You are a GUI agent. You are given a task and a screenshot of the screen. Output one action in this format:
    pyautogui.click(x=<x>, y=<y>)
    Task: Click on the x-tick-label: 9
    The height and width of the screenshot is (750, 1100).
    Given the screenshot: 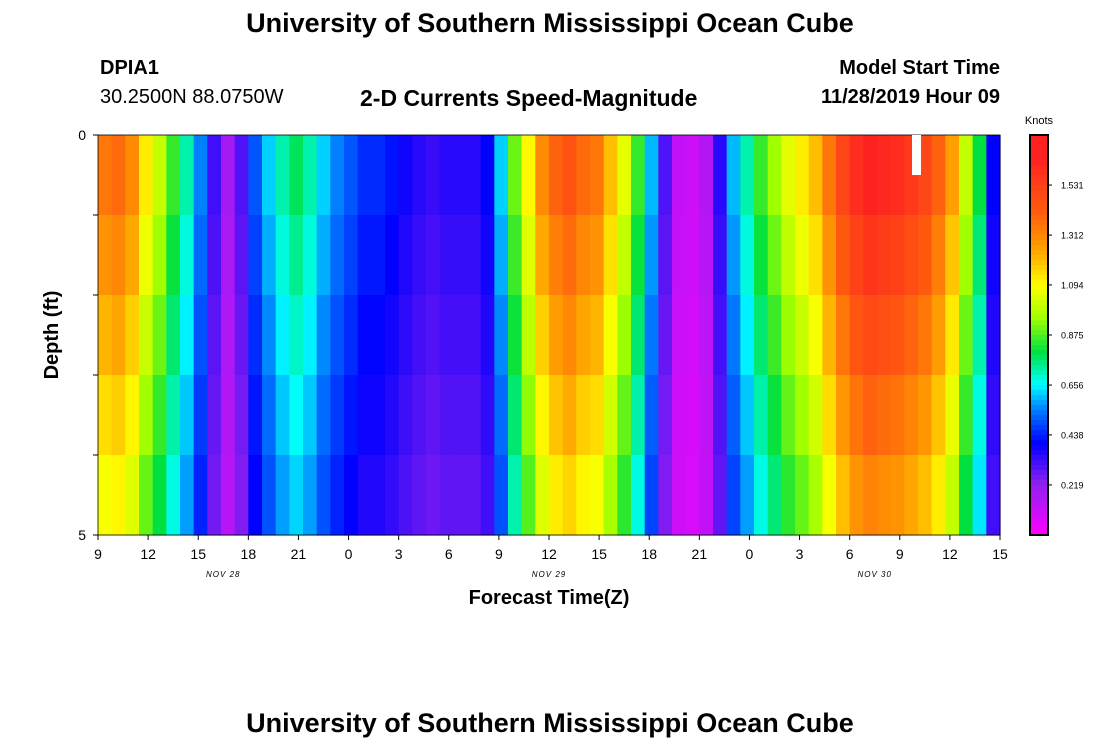 What is the action you would take?
    pyautogui.click(x=98, y=554)
    